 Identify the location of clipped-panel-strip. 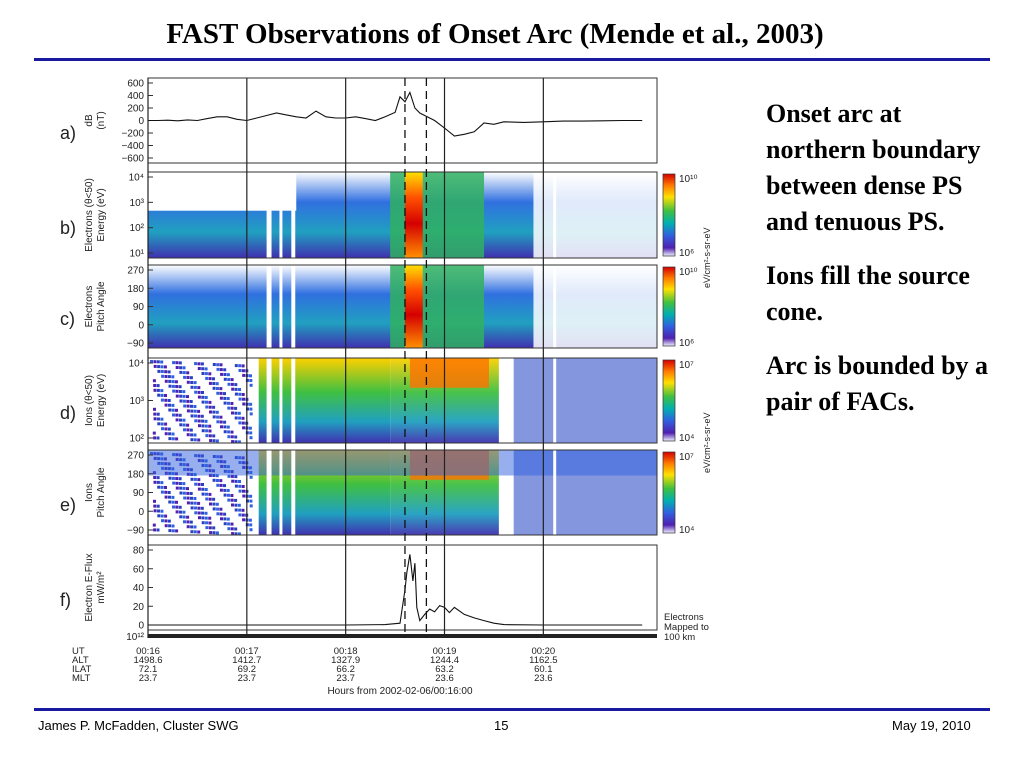
(402, 636).